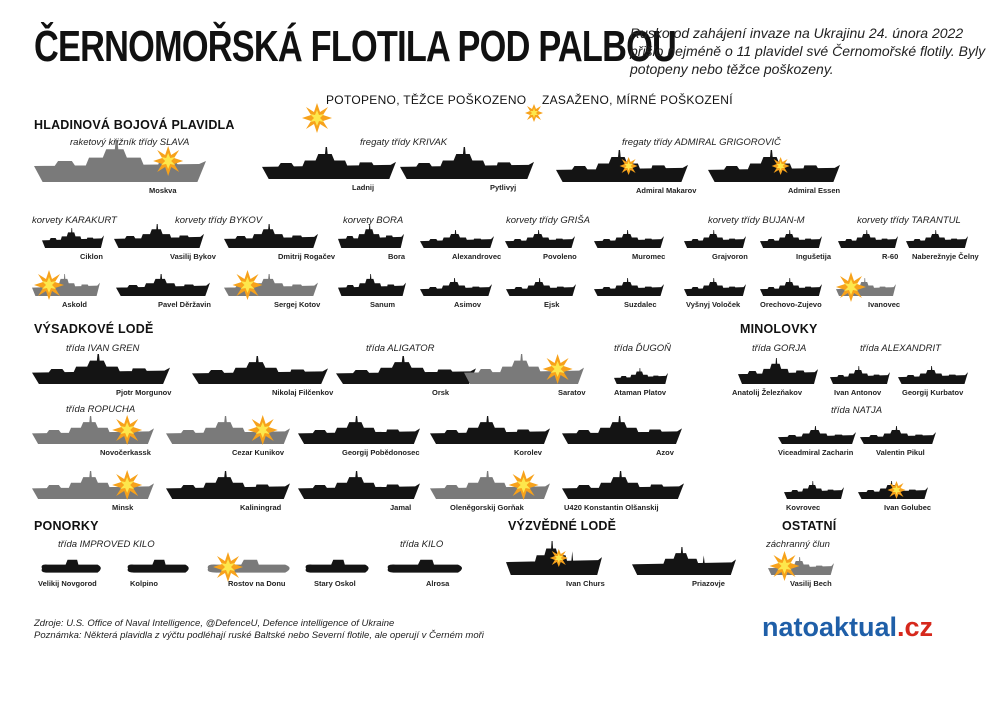  I want to click on ship-sergej-kotov, so click(271, 285).